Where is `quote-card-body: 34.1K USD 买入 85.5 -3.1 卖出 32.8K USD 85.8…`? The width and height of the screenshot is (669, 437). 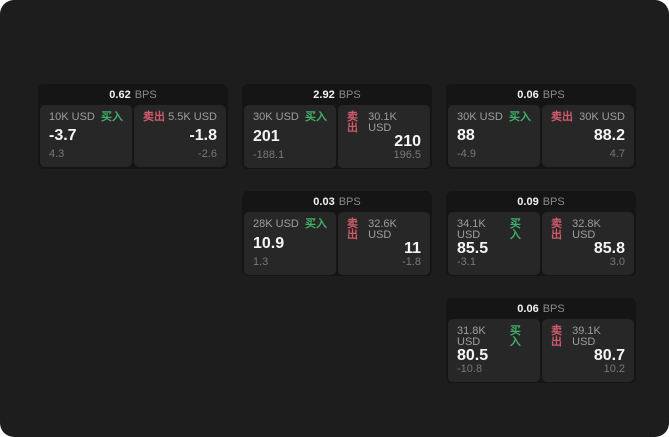 quote-card-body: 34.1K USD 买入 85.5 -3.1 卖出 32.8K USD 85.8… is located at coordinates (541, 244).